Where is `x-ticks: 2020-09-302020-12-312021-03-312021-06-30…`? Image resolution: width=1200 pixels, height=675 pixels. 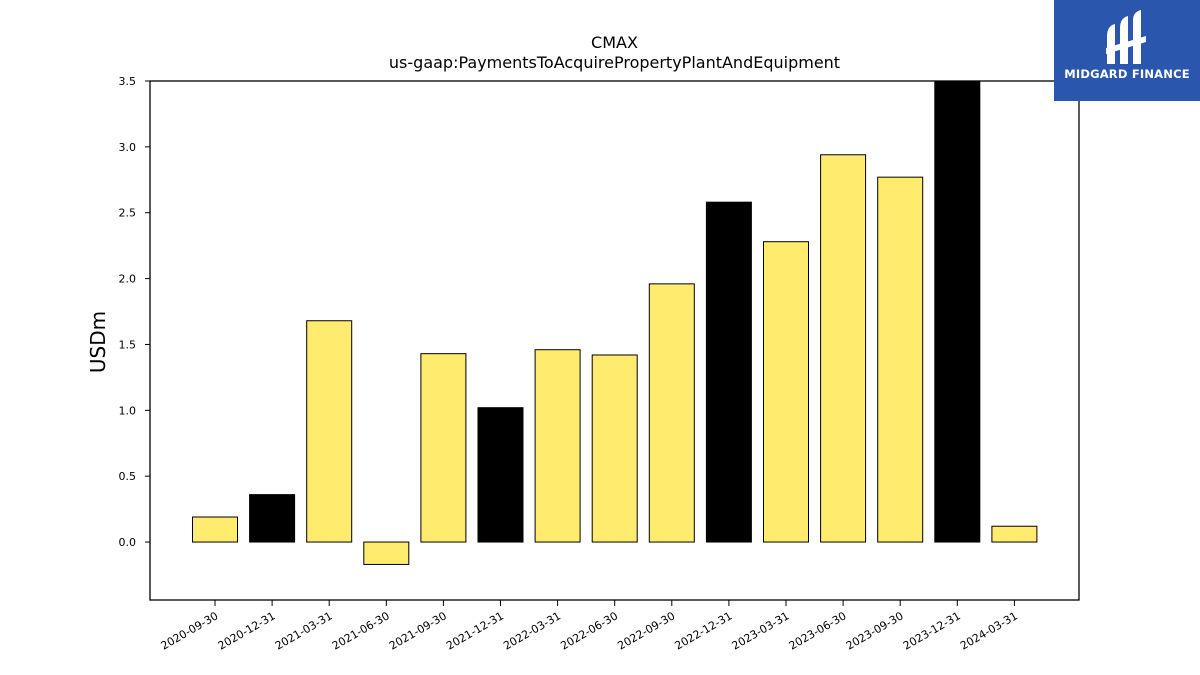 x-ticks: 2020-09-302020-12-312021-03-312021-06-30… is located at coordinates (589, 626).